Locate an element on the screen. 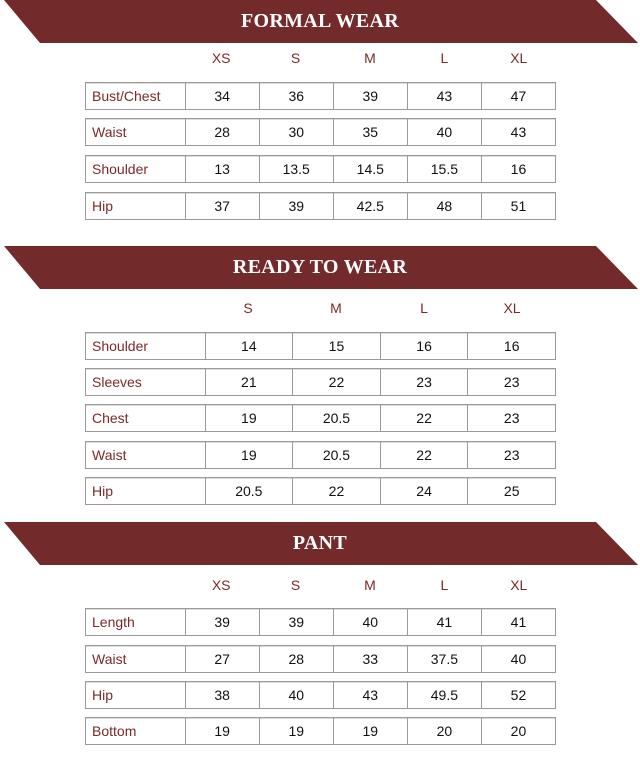 The image size is (640, 771). table-row: Chest 19 20.5 22 23 is located at coordinates (320, 418).